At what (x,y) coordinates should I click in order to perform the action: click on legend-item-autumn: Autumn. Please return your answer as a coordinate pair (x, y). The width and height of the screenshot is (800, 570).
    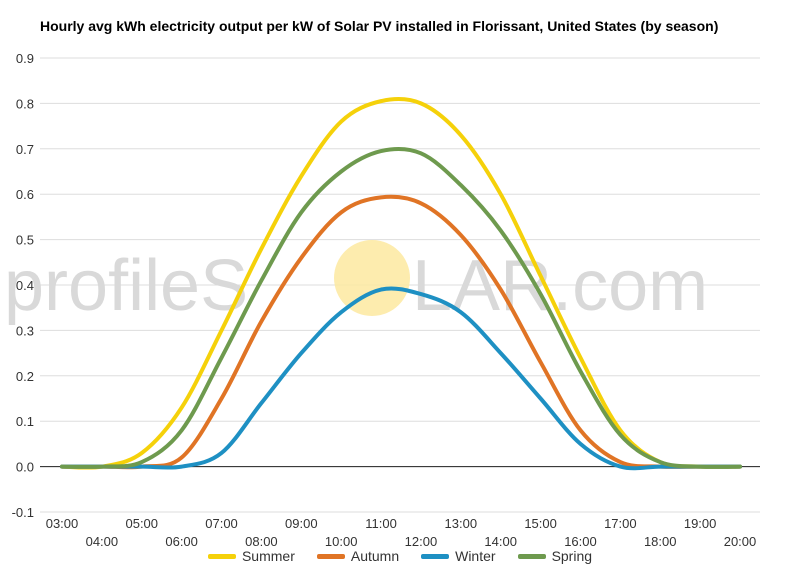
    Looking at the image, I should click on (358, 556).